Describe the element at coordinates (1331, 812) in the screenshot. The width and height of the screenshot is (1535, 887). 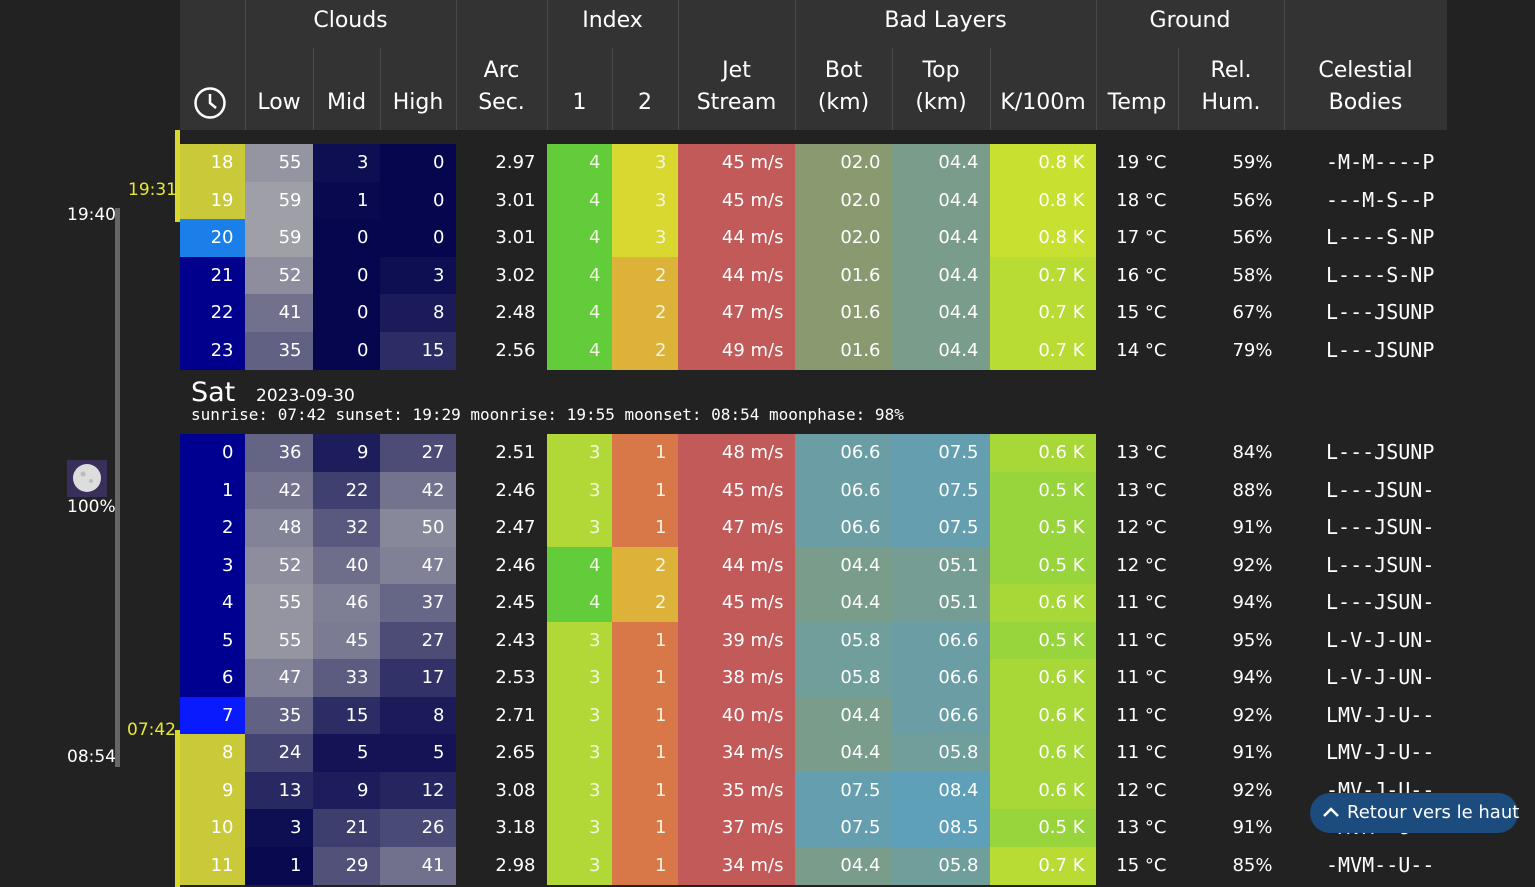
I see `chevron-icon` at that location.